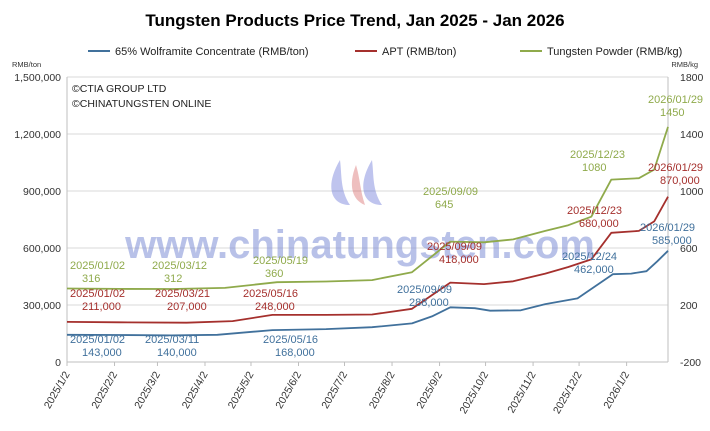 This screenshot has width=710, height=431. What do you see at coordinates (692, 78) in the screenshot?
I see `right-tick-label: 1800` at bounding box center [692, 78].